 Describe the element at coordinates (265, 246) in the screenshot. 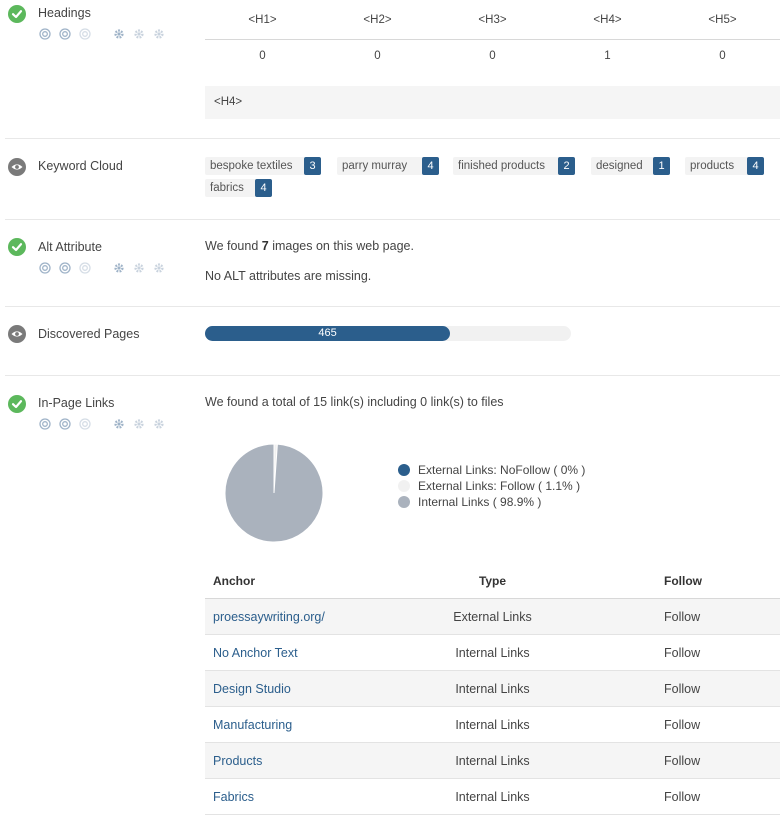

I see `images-found-count: 7` at that location.